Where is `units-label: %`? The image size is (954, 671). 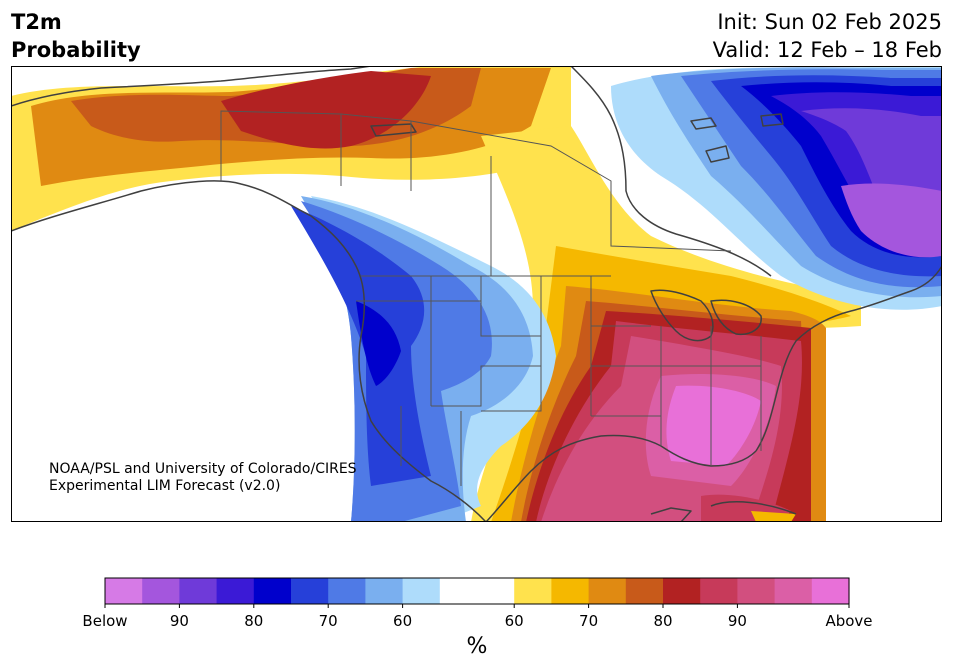 units-label: % is located at coordinates (477, 646).